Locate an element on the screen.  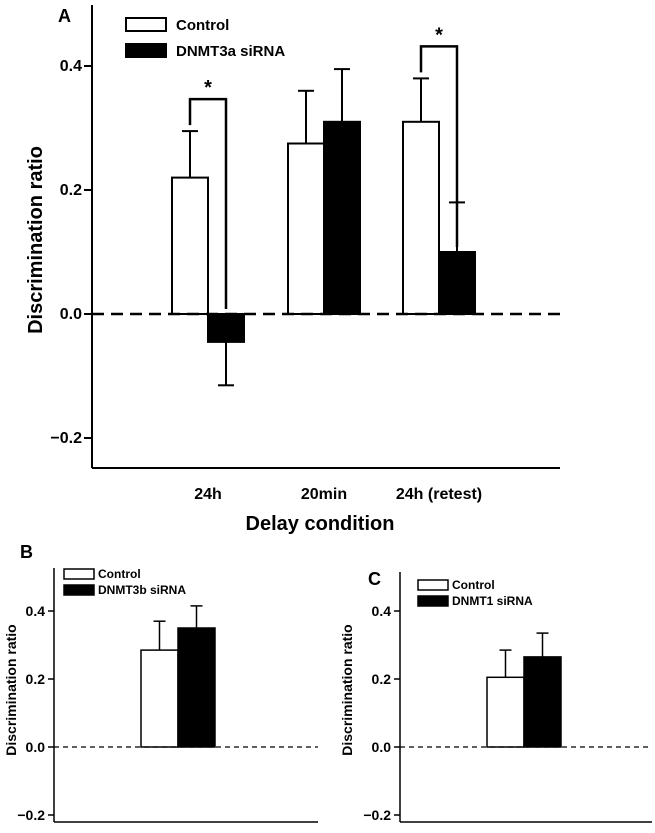
category-label: 24h (retest) is located at coordinates (439, 494).